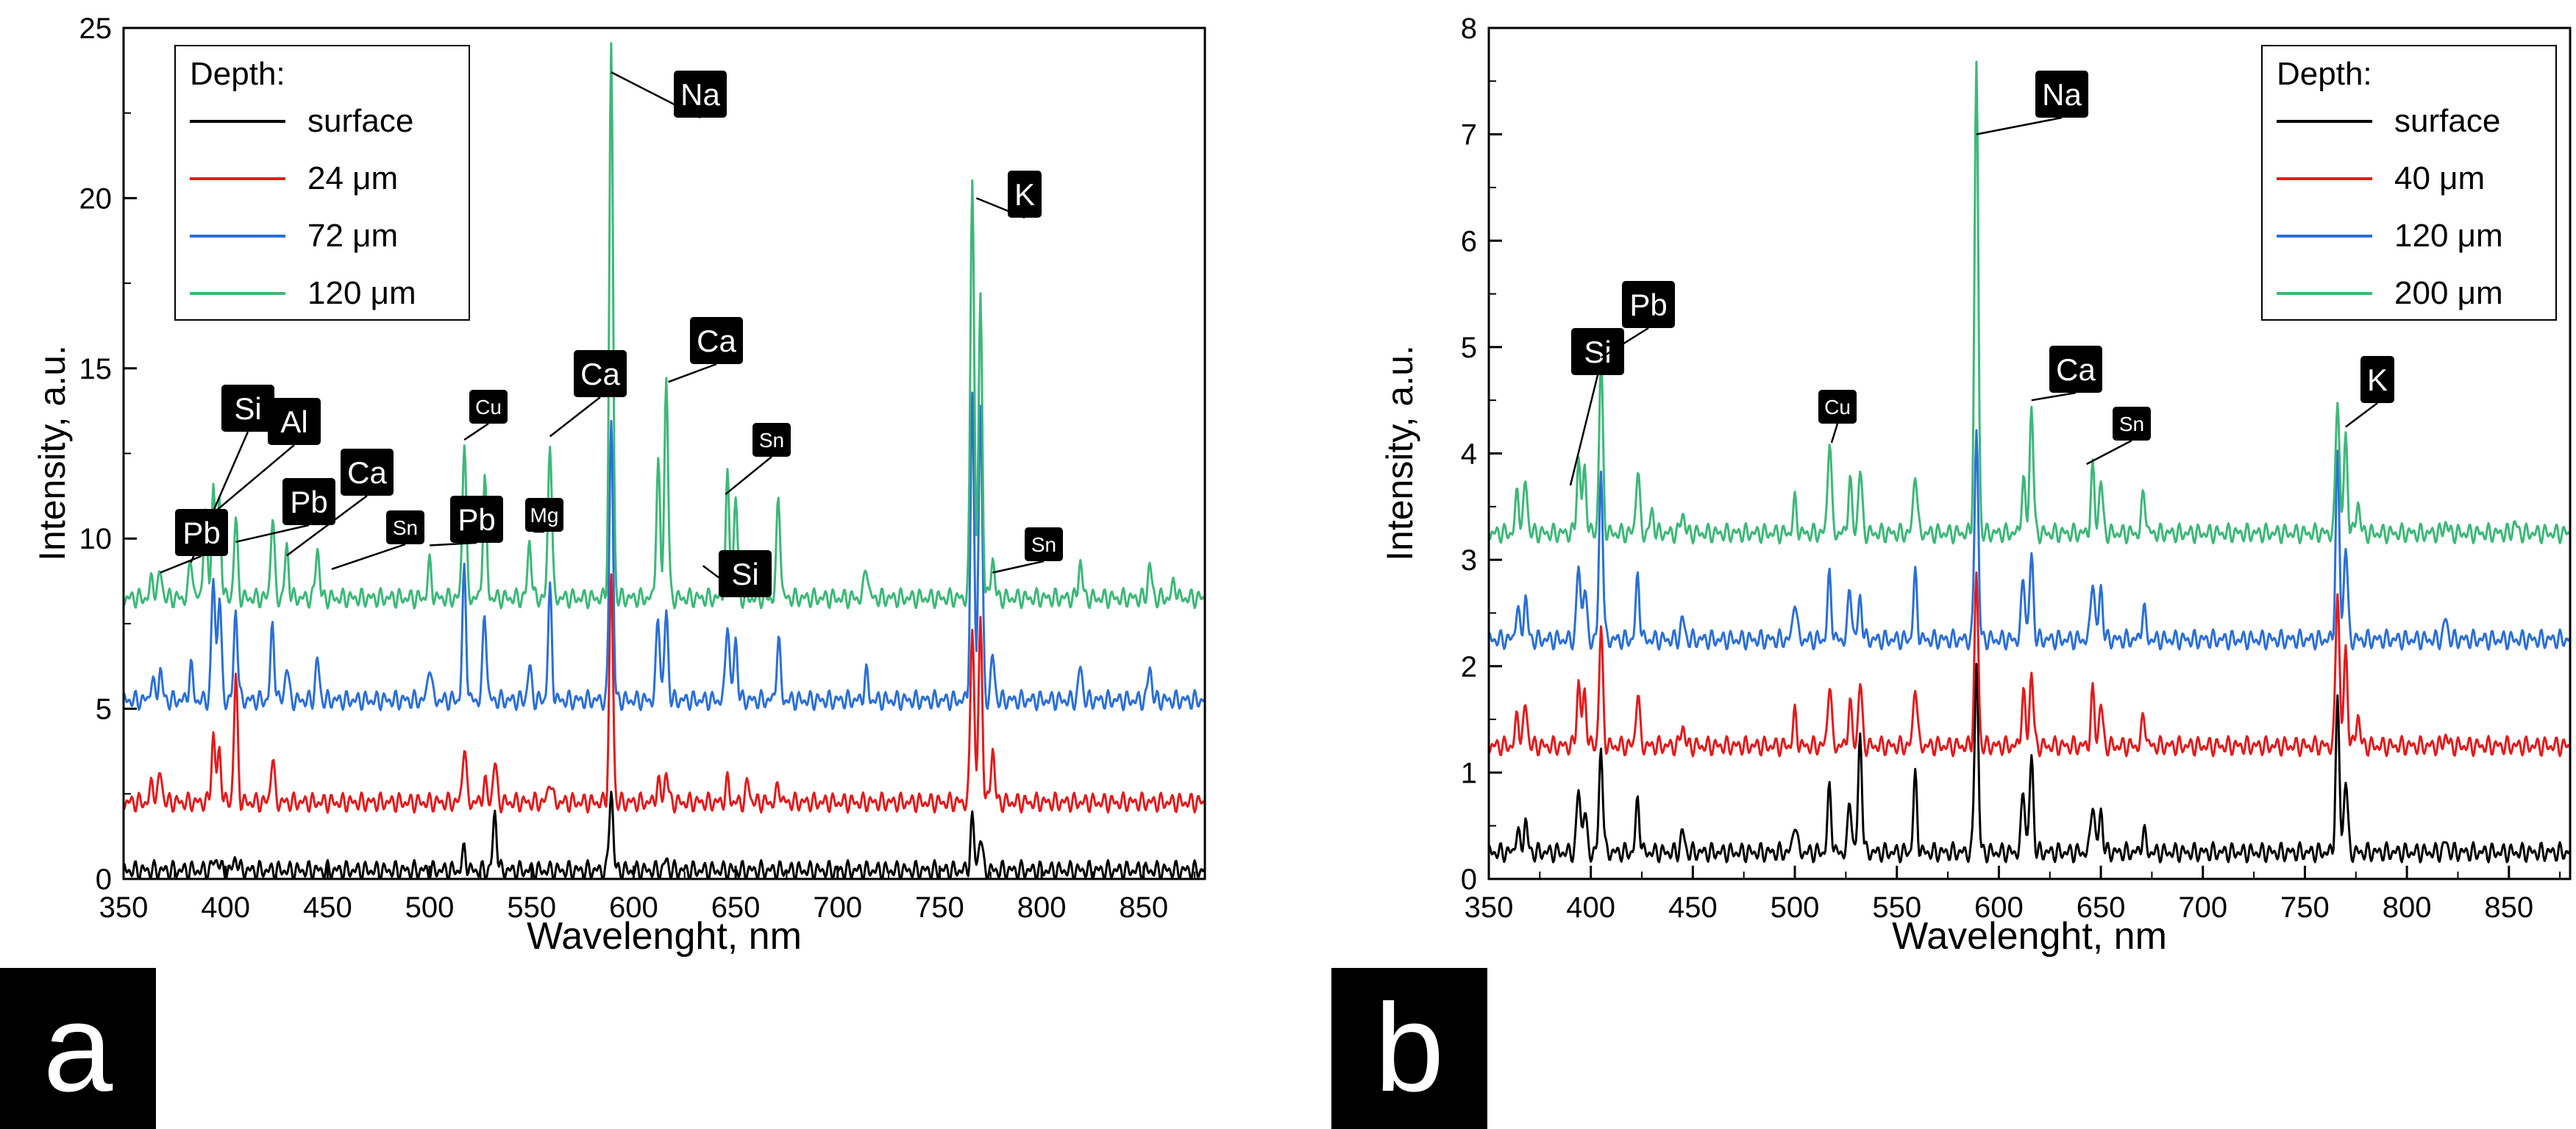 The image size is (2576, 1129). I want to click on annotation-label-a-10: Pb, so click(476, 519).